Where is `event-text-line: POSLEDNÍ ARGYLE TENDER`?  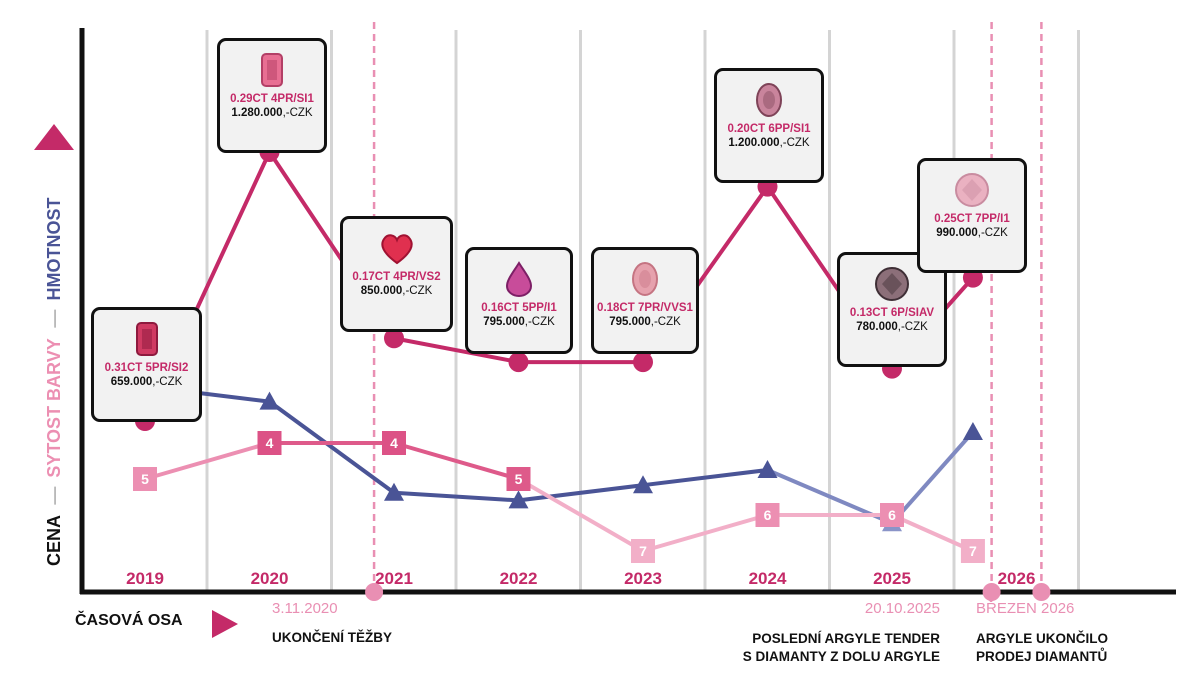
event-text-line: POSLEDNÍ ARGYLE TENDER is located at coordinates (846, 638).